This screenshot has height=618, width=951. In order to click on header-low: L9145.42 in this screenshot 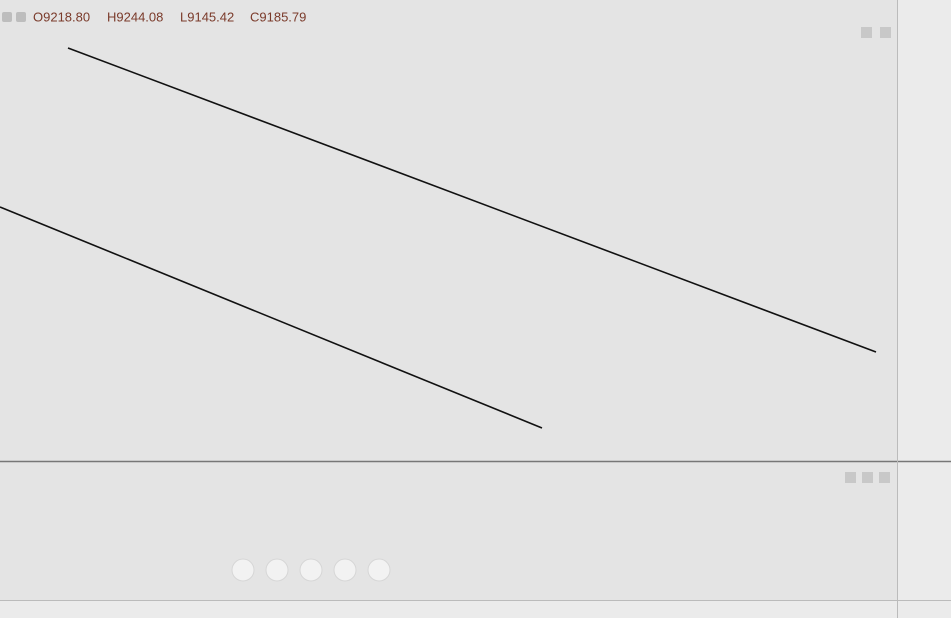, I will do `click(207, 16)`.